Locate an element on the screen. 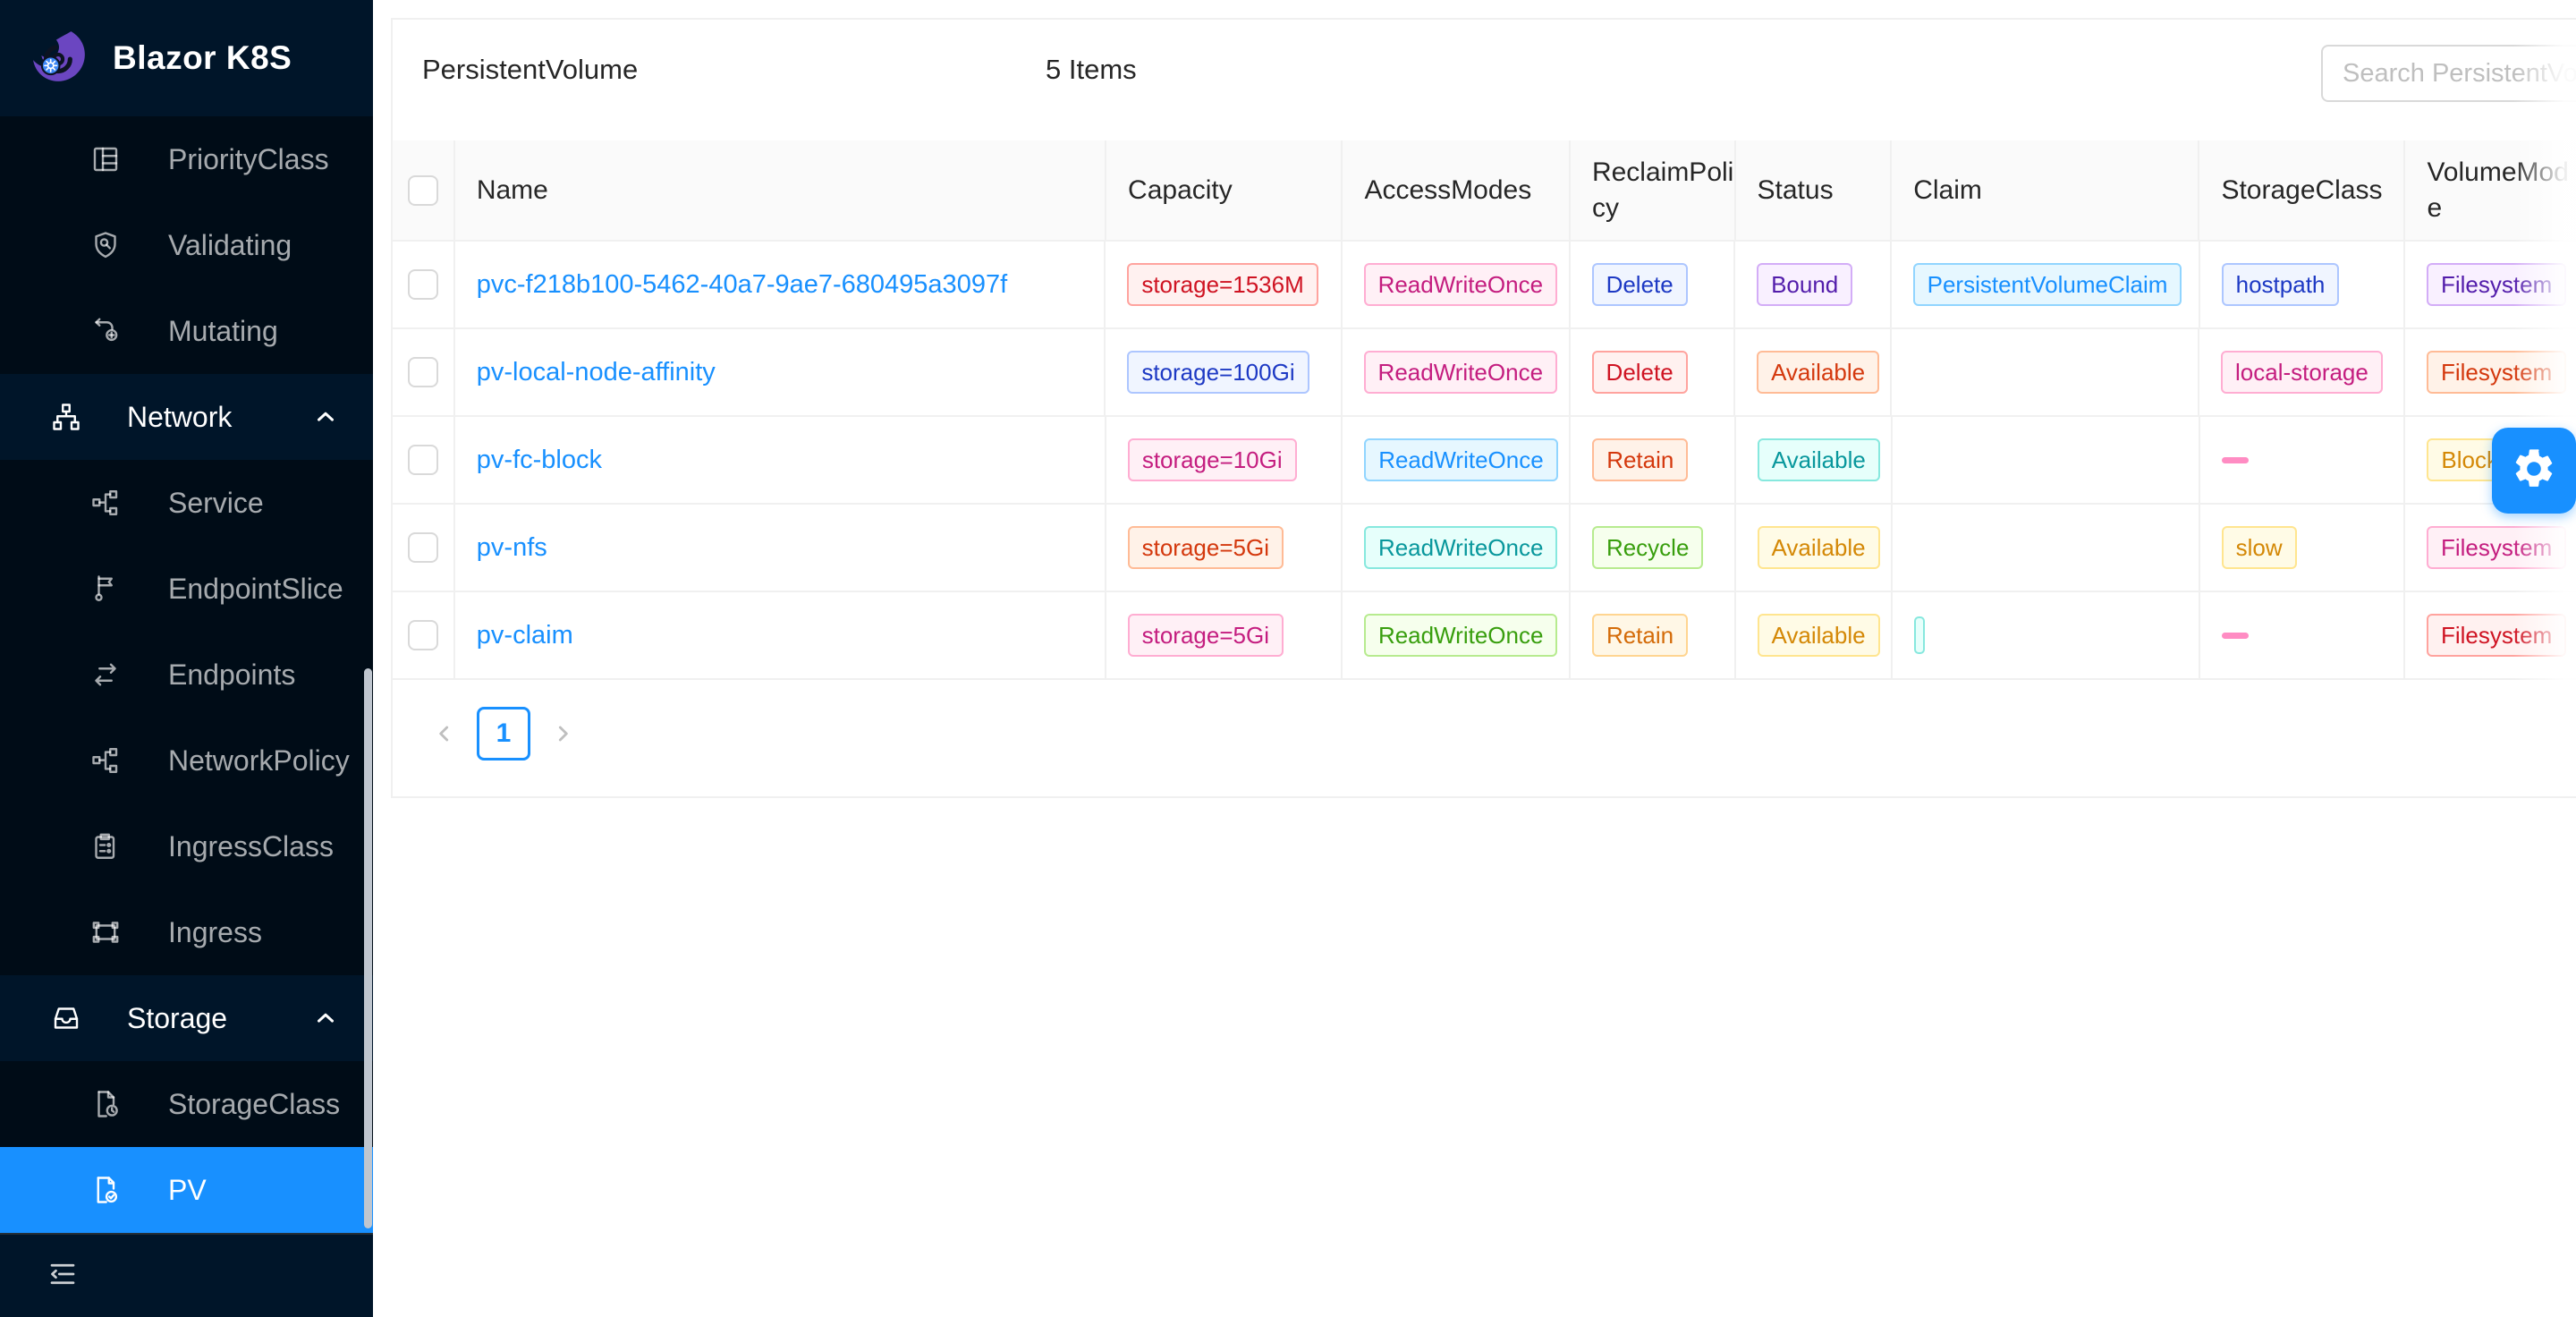 The image size is (2576, 1317). app-logo-icon is located at coordinates (59, 58).